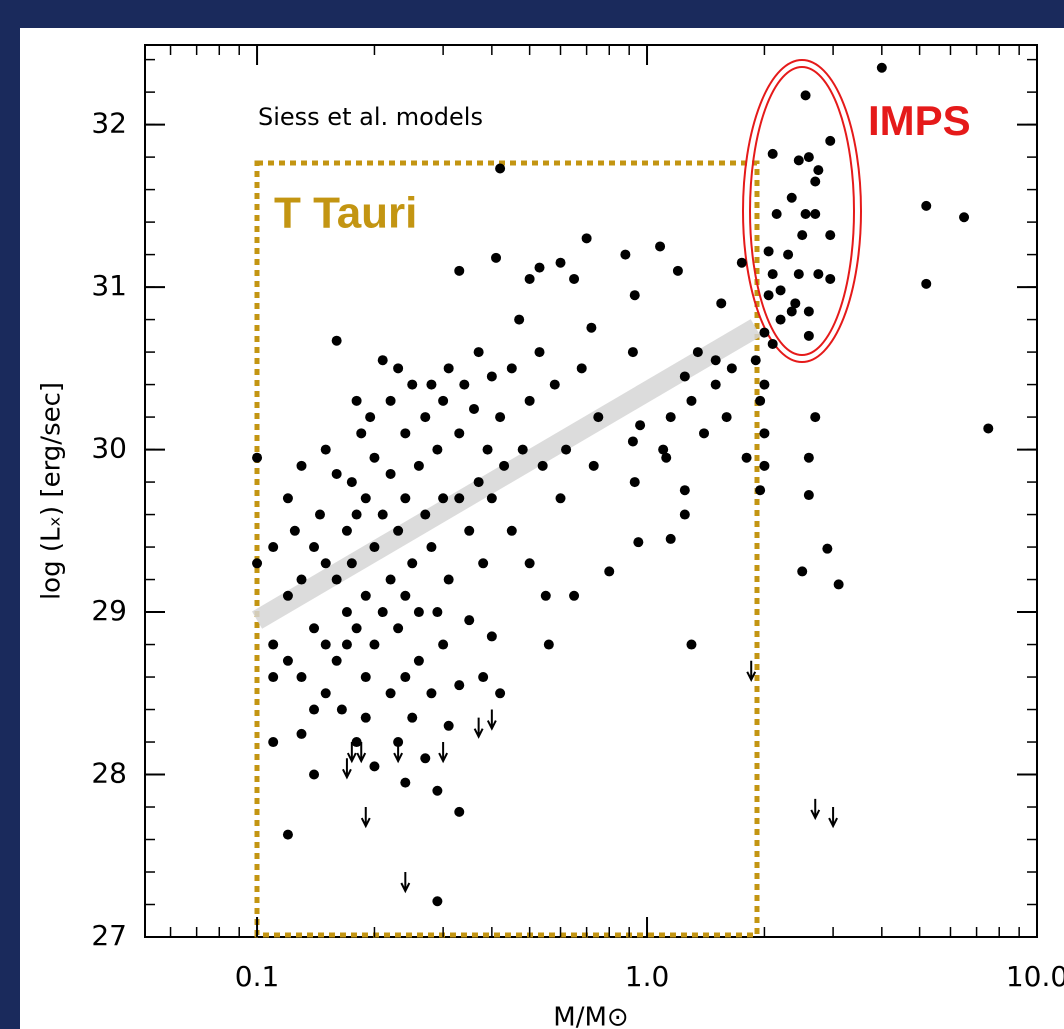 The width and height of the screenshot is (1064, 1029). What do you see at coordinates (919, 120) in the screenshot?
I see `imps-label: IMPS` at bounding box center [919, 120].